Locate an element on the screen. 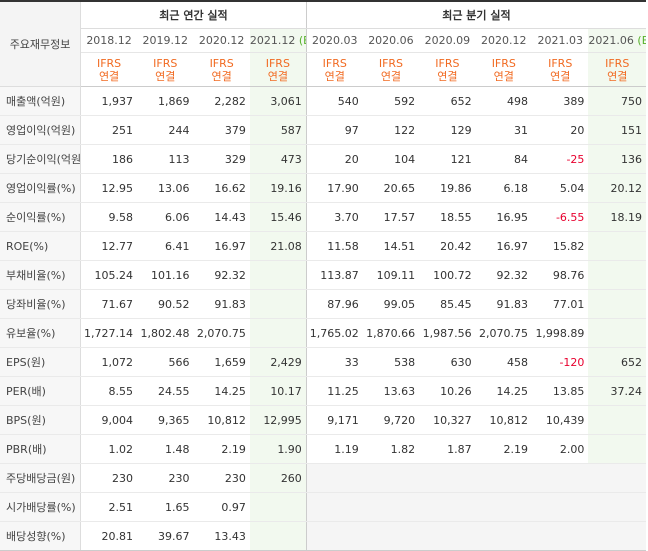  value-cell: 39.67 is located at coordinates (165, 536).